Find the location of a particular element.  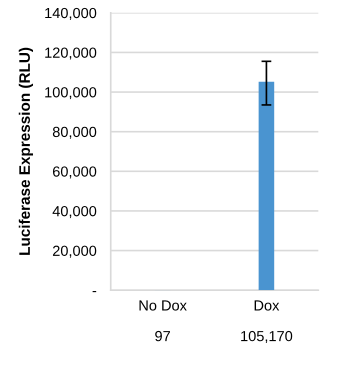

y-axis-title: Luciferase Expression (RLU) is located at coordinates (26, 151).